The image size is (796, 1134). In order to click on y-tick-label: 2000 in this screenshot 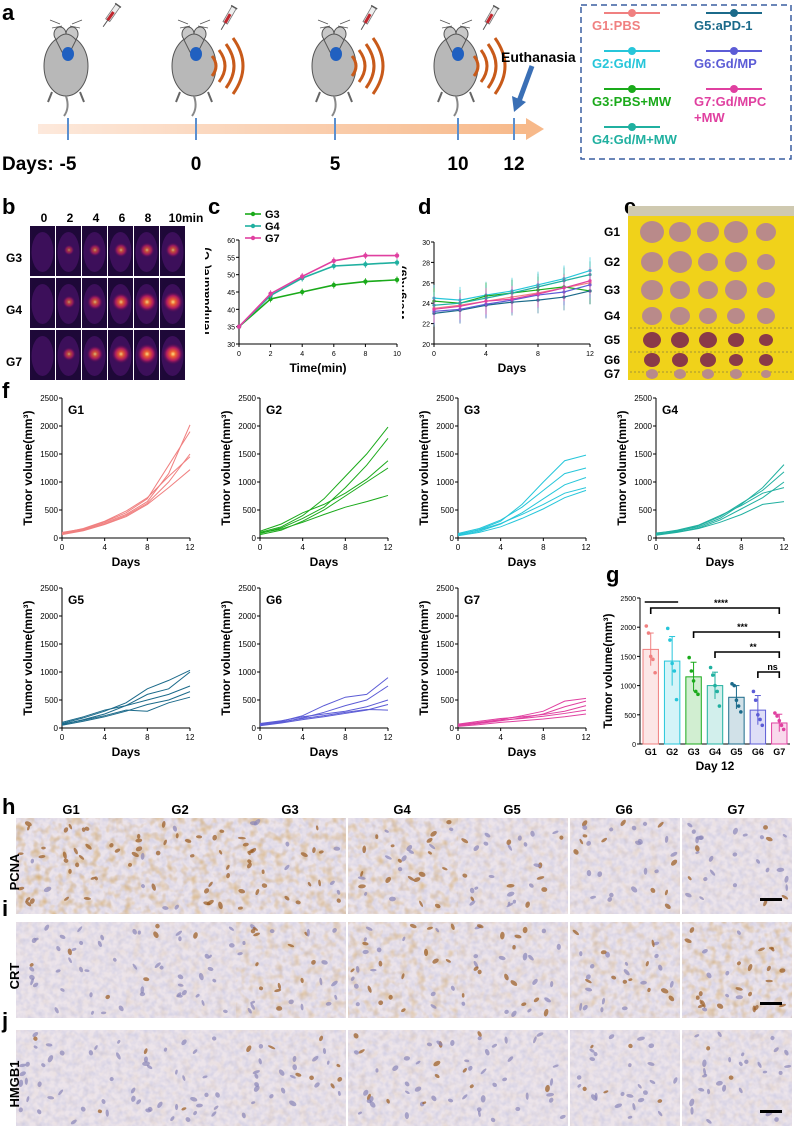, I will do `click(445, 426)`.